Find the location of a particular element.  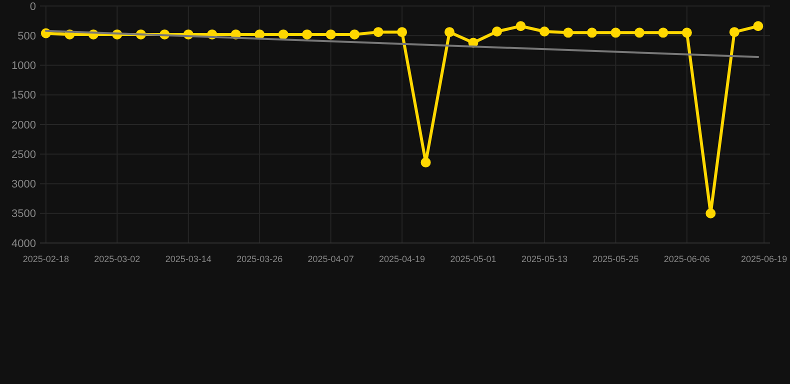

x-tick-label: 2025-03-14 is located at coordinates (188, 259).